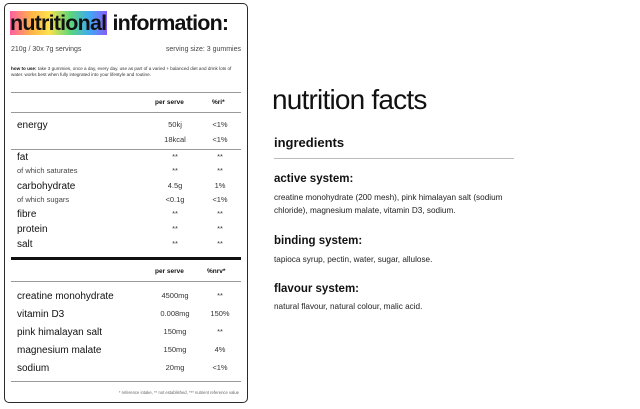 The height and width of the screenshot is (409, 640). Describe the element at coordinates (318, 241) in the screenshot. I see `binding-system-heading: binding system:` at that location.